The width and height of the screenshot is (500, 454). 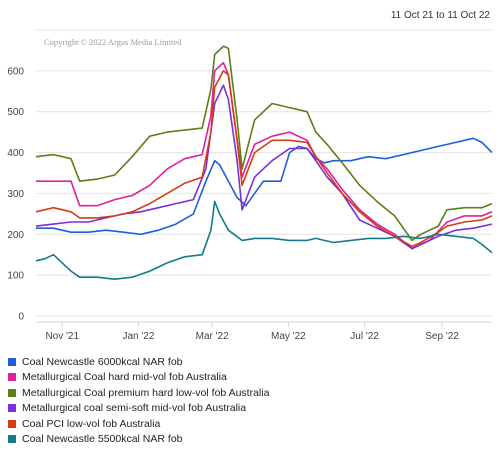 I want to click on y-tick-label: 500, so click(x=15, y=112).